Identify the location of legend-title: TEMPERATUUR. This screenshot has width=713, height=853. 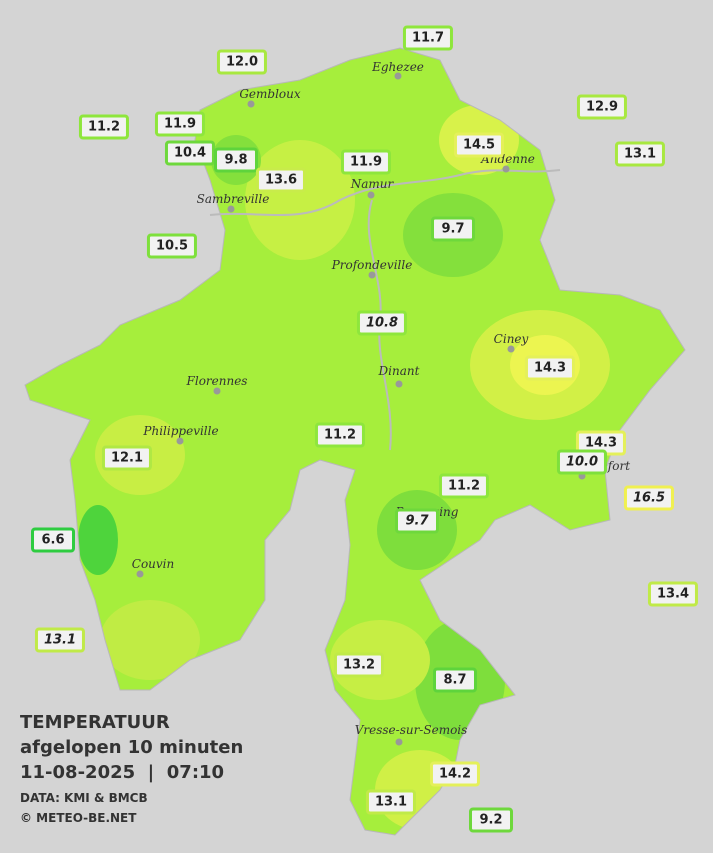
(95, 722).